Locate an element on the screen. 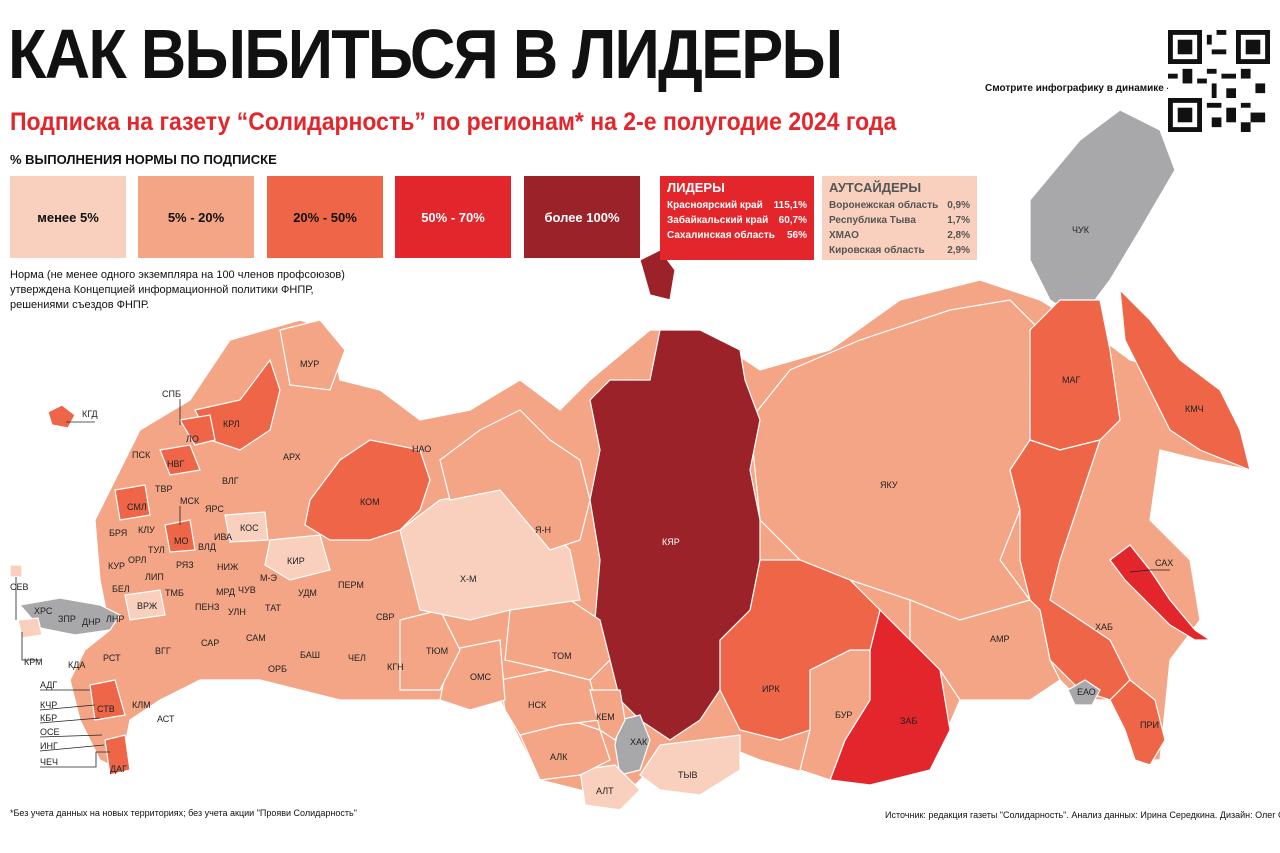 The image size is (1280, 853). outsider-value: 1,7% is located at coordinates (958, 220).